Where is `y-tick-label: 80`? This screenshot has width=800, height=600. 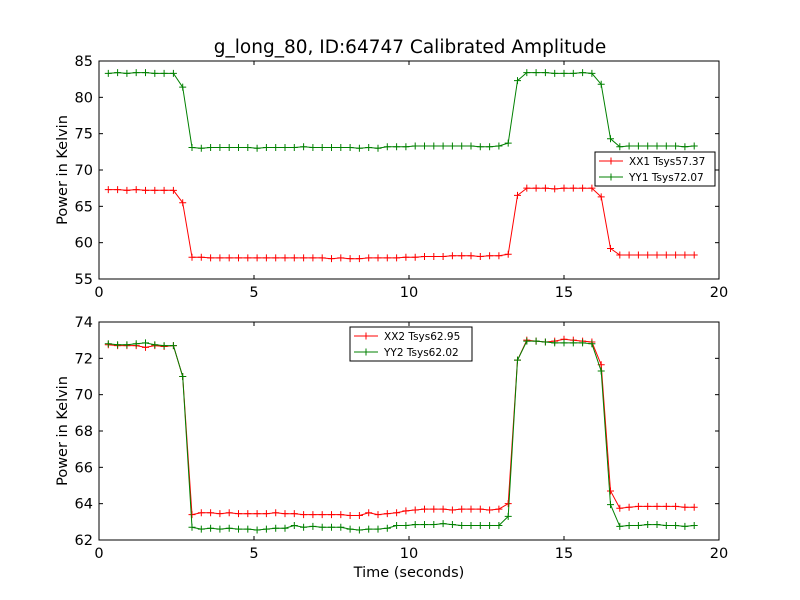 y-tick-label: 80 is located at coordinates (84, 98).